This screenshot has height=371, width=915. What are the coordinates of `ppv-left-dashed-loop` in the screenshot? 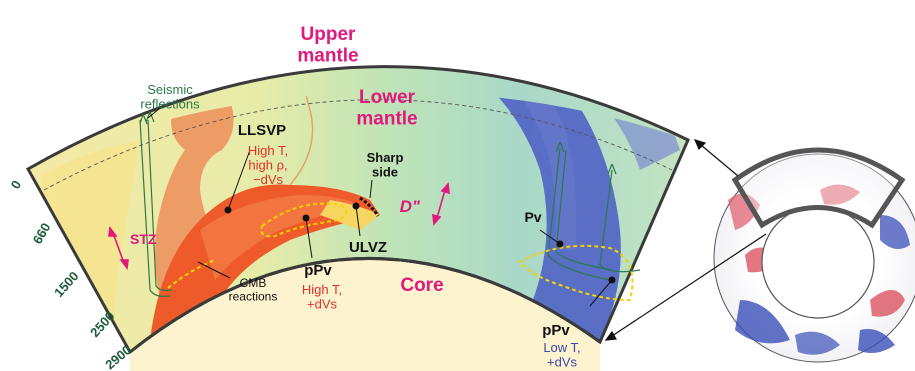 It's located at (303, 220).